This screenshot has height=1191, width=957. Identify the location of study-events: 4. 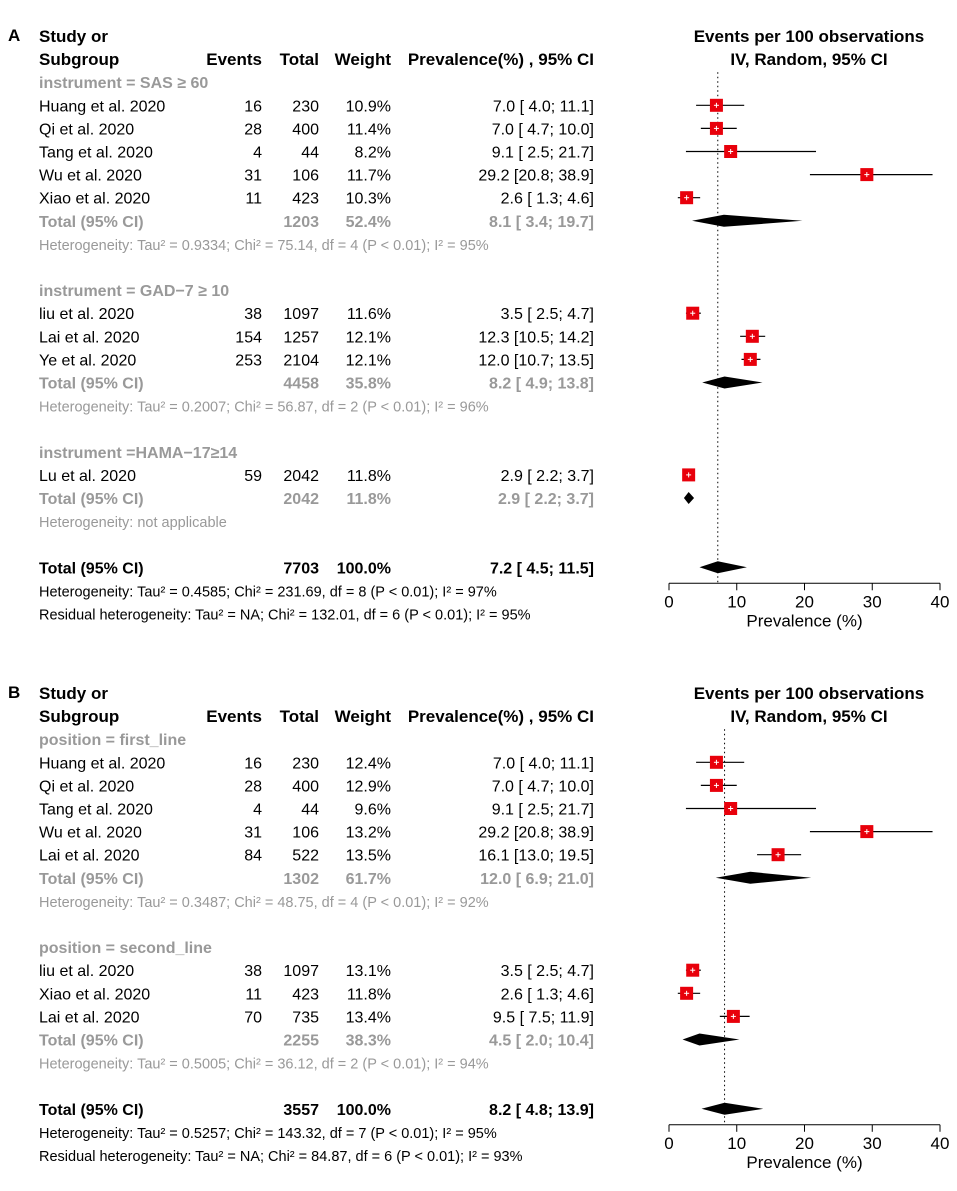
(257, 810).